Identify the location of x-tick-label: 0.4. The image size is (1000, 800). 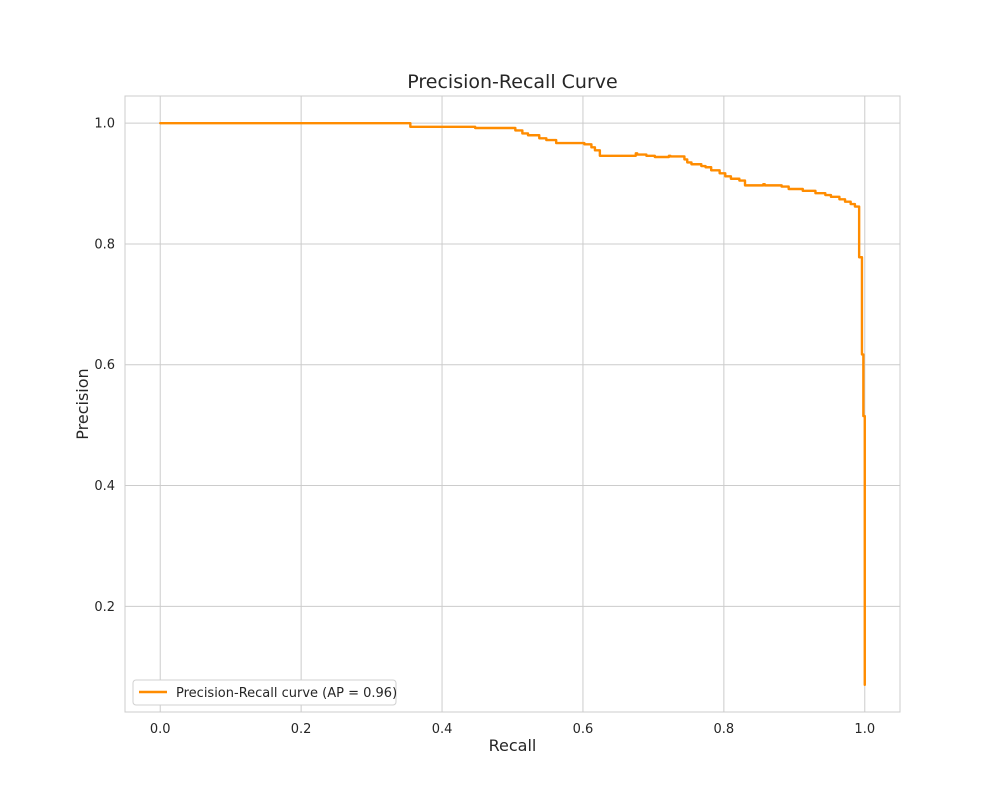
(442, 729).